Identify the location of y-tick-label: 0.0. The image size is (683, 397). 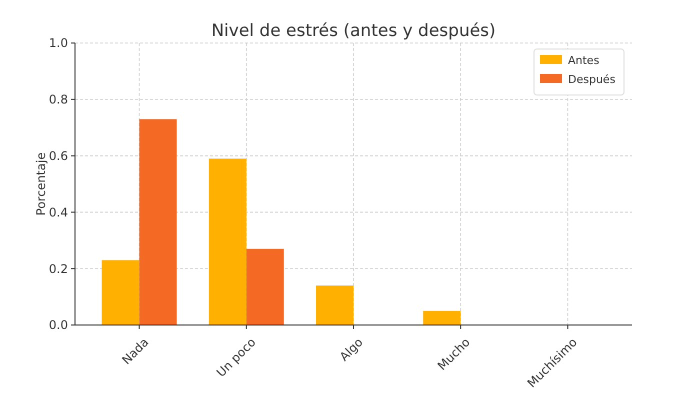
(58, 325).